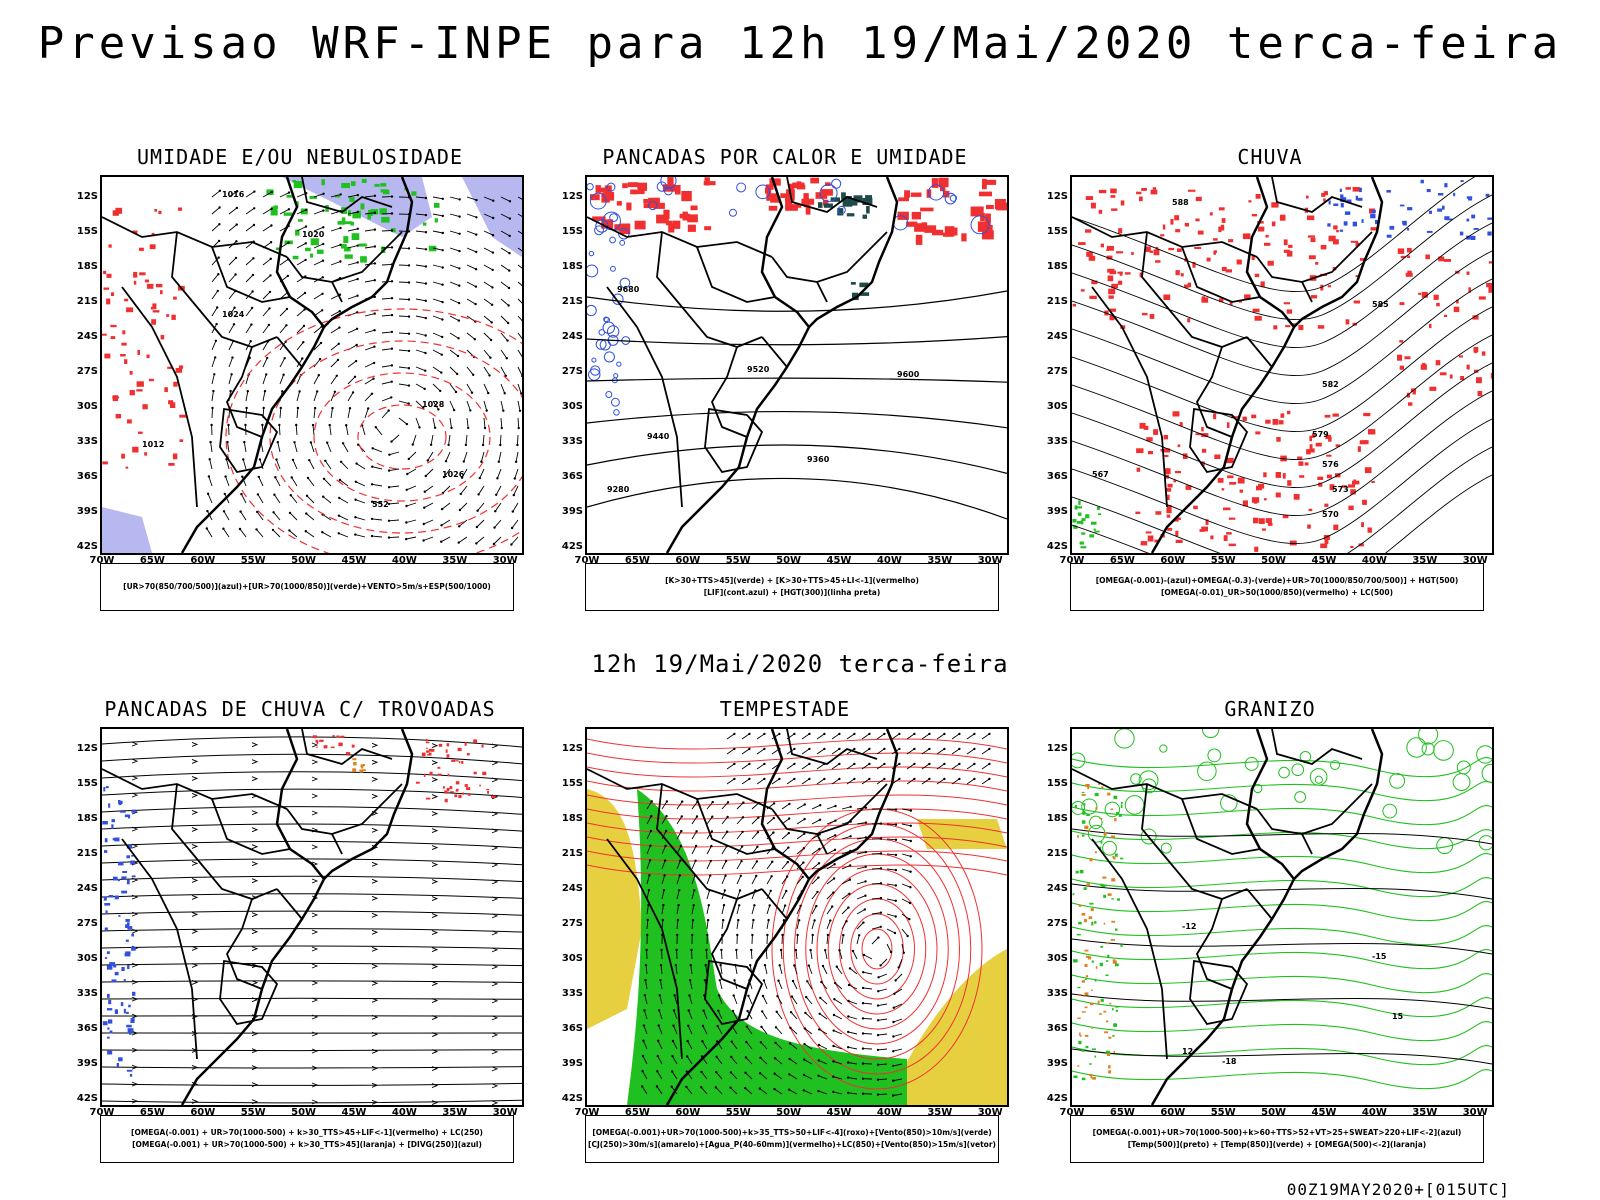  What do you see at coordinates (433, 404) in the screenshot?
I see `contour-label: 1028` at bounding box center [433, 404].